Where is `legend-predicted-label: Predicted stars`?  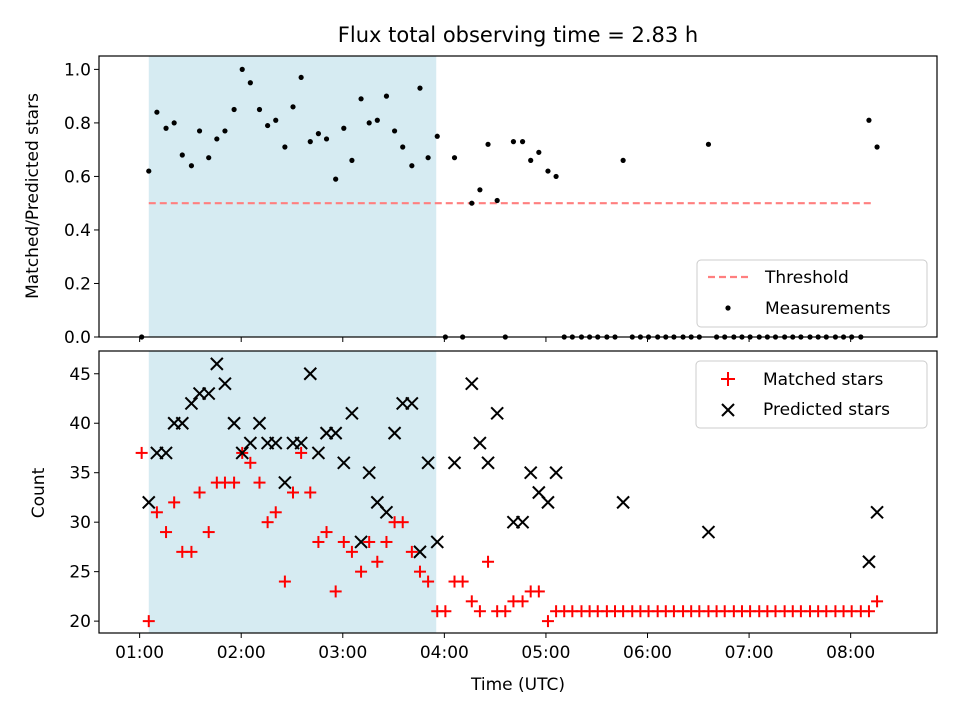 legend-predicted-label: Predicted stars is located at coordinates (826, 410).